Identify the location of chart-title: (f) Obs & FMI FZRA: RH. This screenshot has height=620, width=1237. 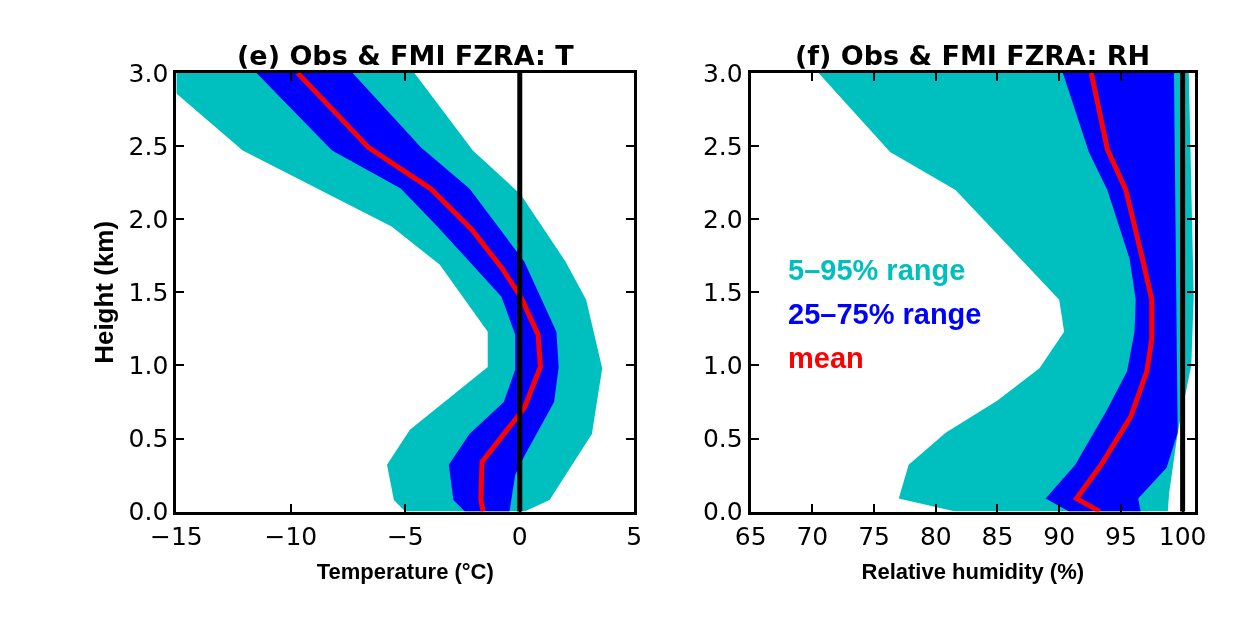
(973, 55).